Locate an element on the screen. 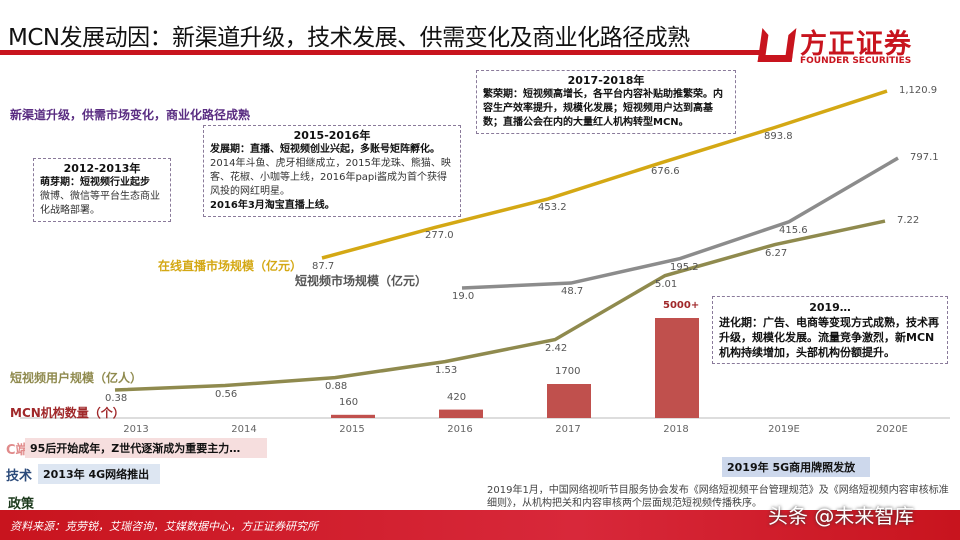 This screenshot has height=540, width=960. x-tick-label: 2020E is located at coordinates (892, 429).